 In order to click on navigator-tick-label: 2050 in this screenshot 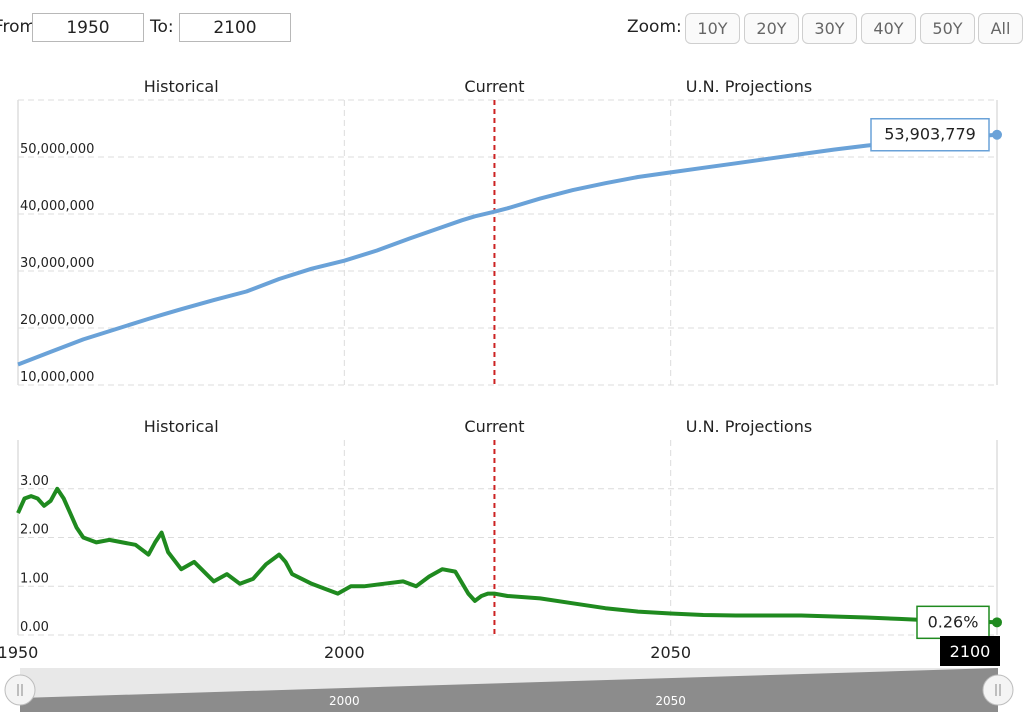, I will do `click(670, 701)`.